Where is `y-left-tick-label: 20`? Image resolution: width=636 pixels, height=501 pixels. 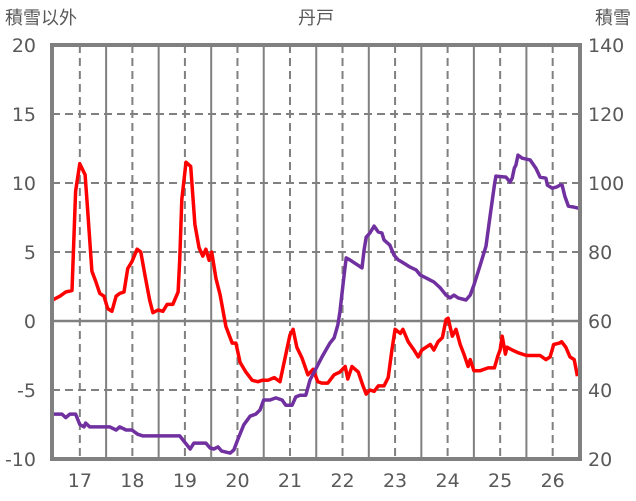
y-left-tick-label: 20 is located at coordinates (24, 46).